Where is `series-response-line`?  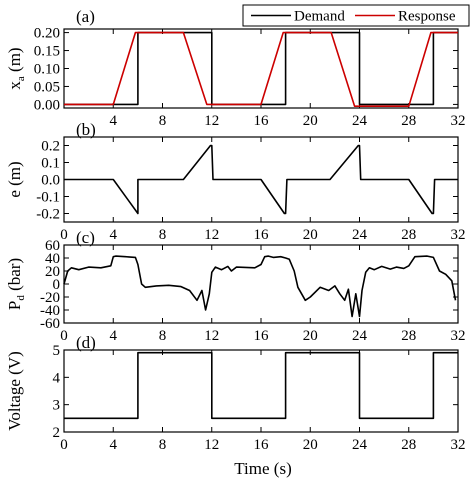 series-response-line is located at coordinates (261, 69).